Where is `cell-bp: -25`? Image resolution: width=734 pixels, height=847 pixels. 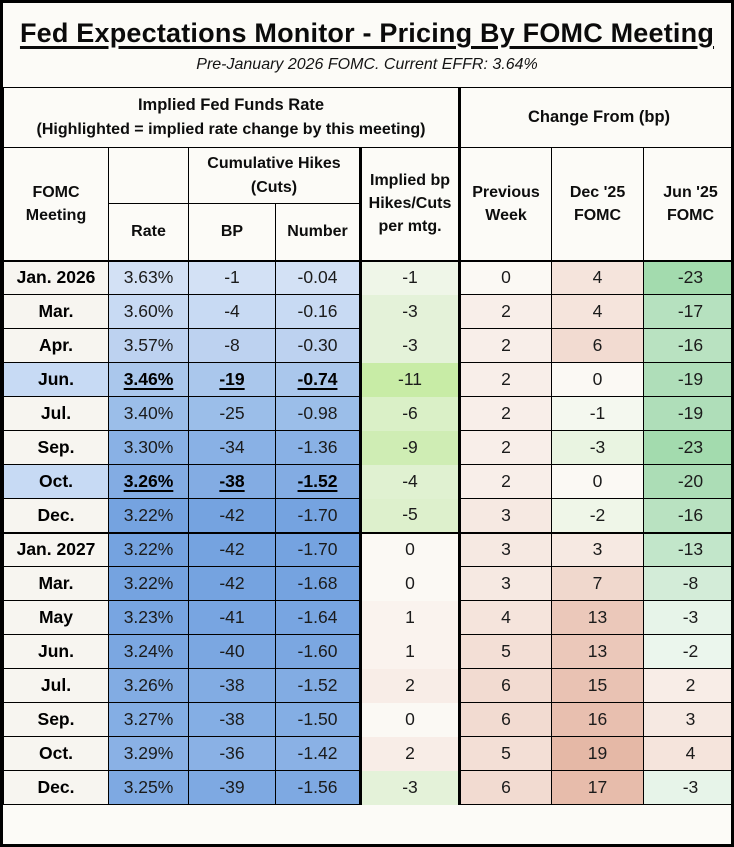
cell-bp: -25 is located at coordinates (232, 413).